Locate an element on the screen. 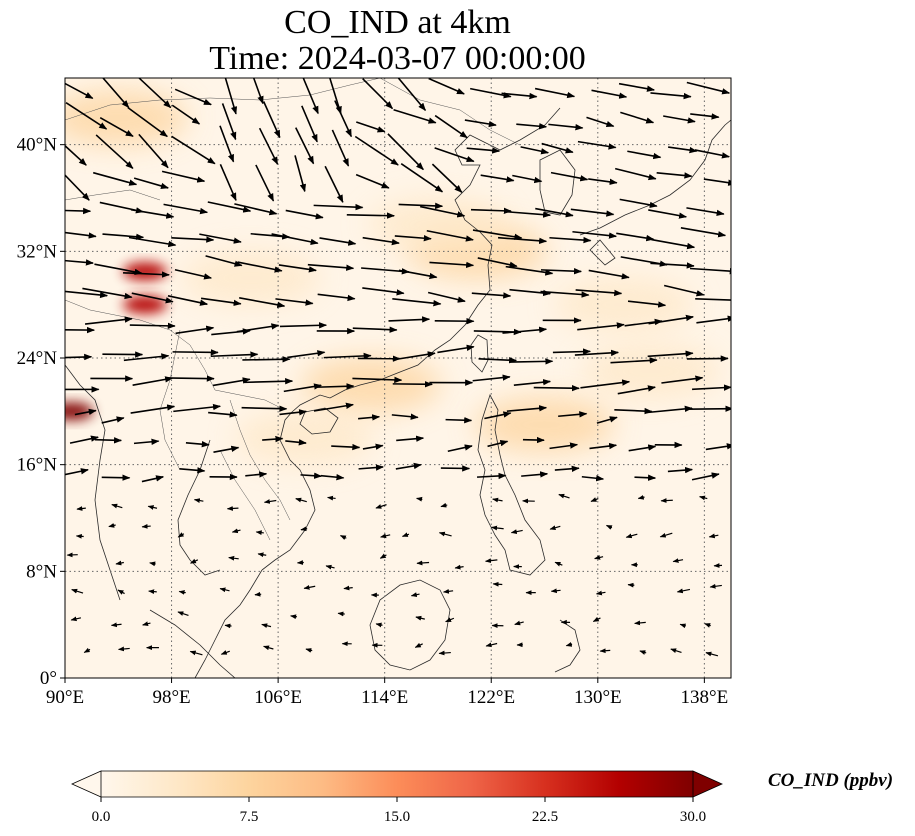 This screenshot has height=836, width=915. y-tick-label-4: 32°N is located at coordinates (37, 251).